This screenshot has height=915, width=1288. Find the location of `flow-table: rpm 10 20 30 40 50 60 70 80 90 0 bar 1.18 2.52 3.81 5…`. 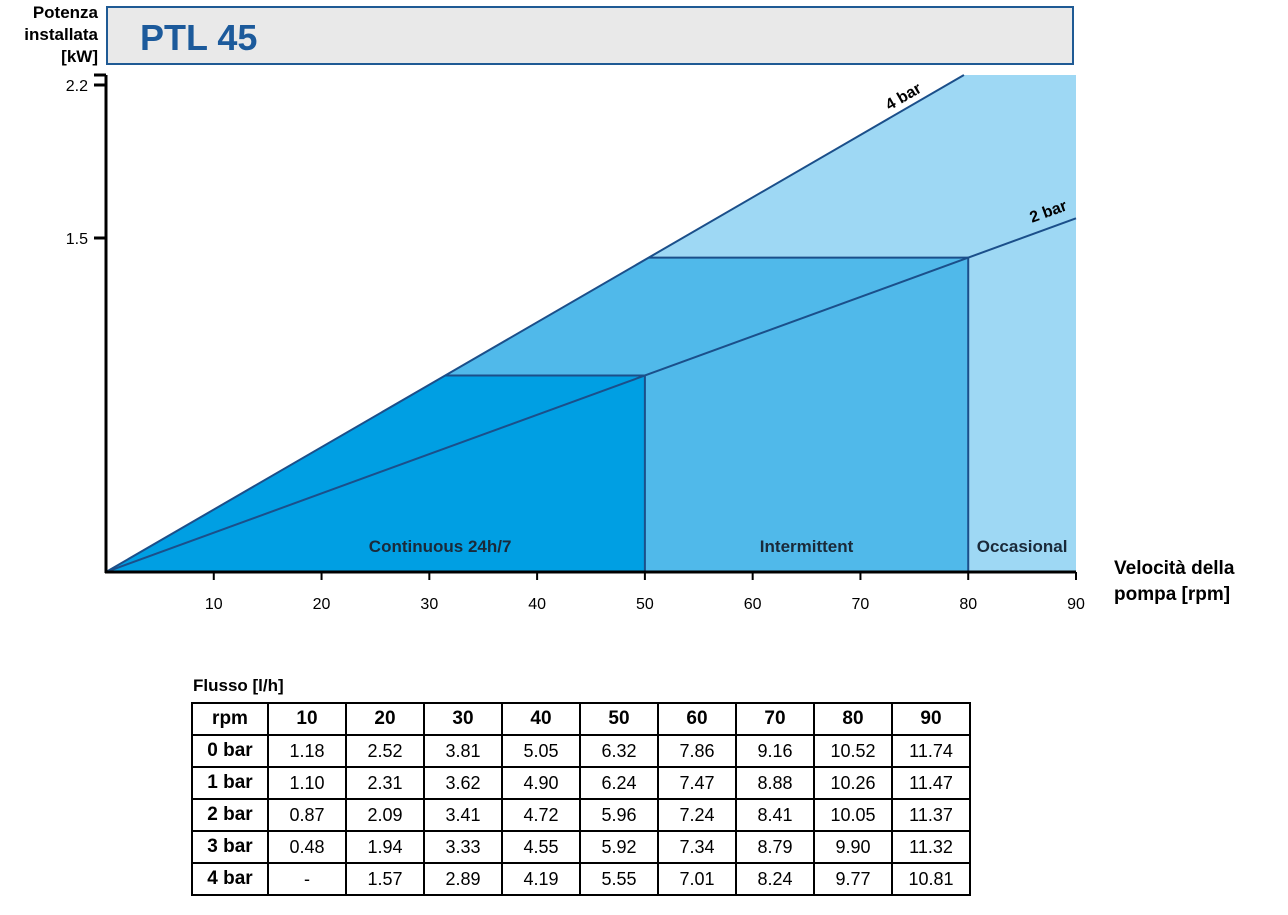

flow-table: rpm 10 20 30 40 50 60 70 80 90 0 bar 1.18 2.52 3.81 5… is located at coordinates (581, 799).